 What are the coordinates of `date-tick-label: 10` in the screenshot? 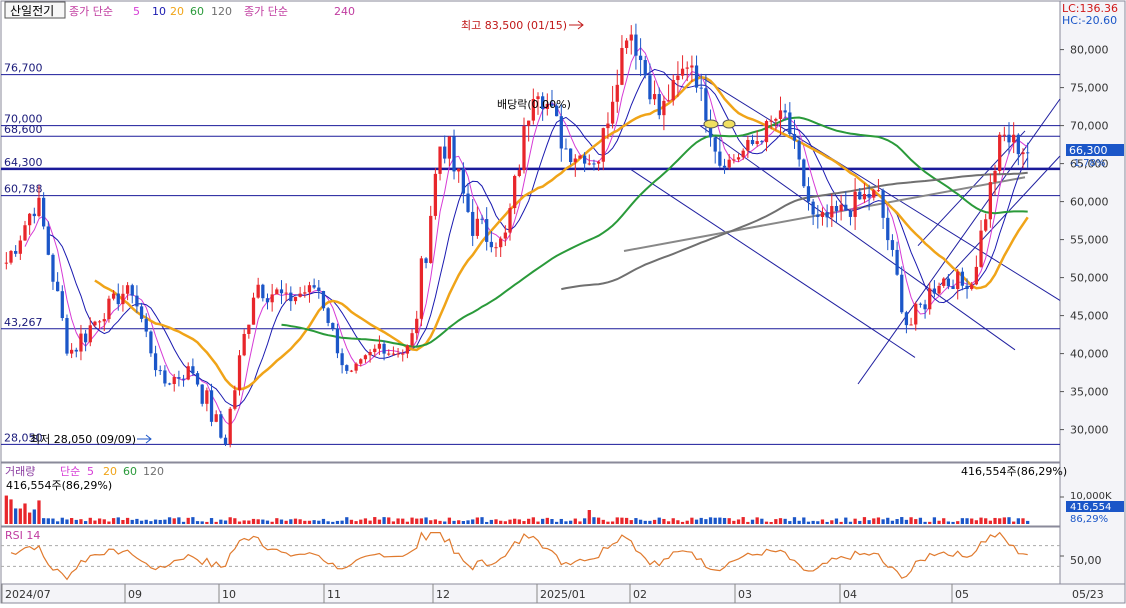 It's located at (229, 594).